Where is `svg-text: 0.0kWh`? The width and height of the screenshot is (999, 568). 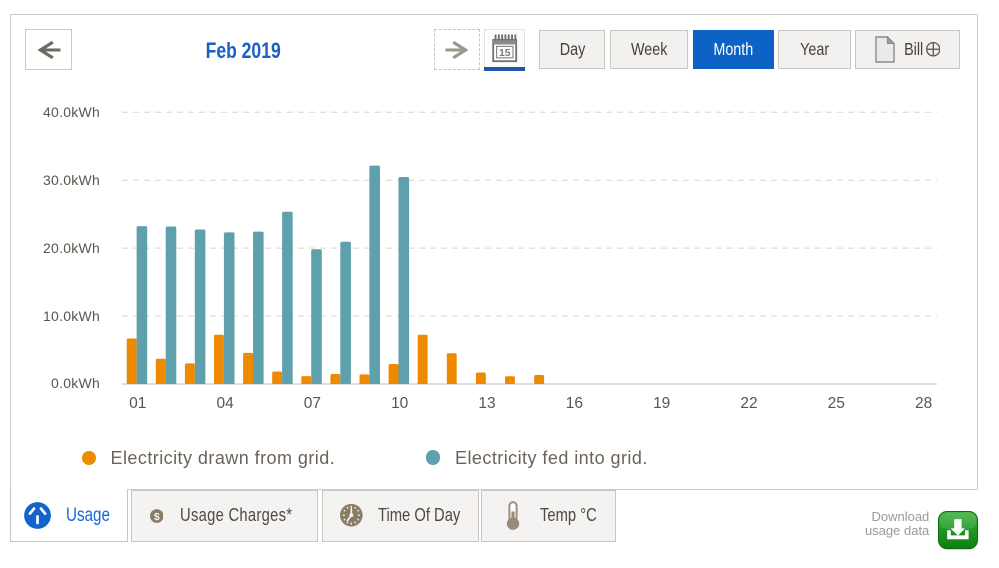 svg-text: 0.0kWh is located at coordinates (75, 383).